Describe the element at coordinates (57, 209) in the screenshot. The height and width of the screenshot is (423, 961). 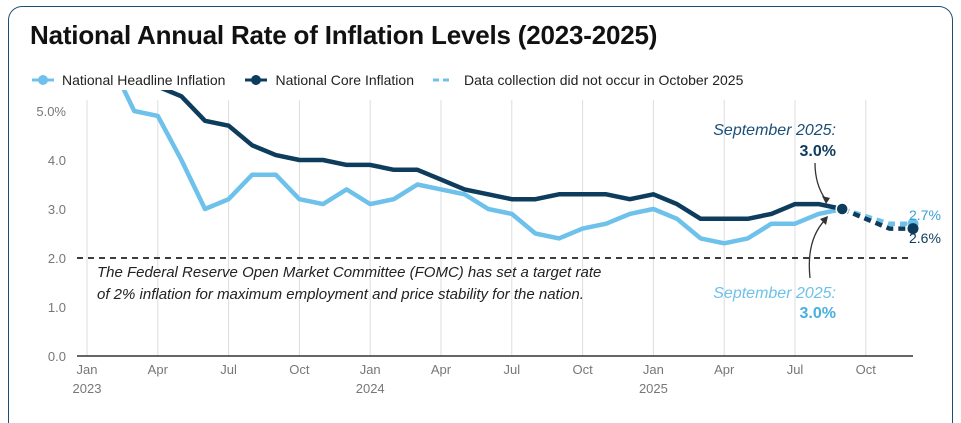
I see `y-tick-label: 3.0` at that location.